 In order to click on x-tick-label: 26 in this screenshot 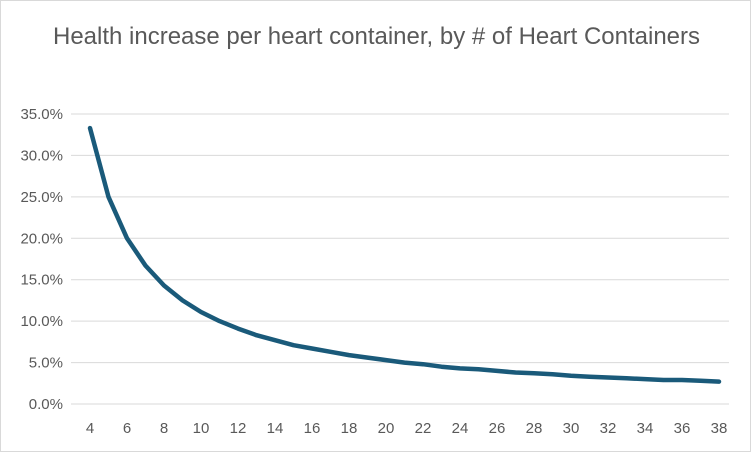, I will do `click(497, 428)`.